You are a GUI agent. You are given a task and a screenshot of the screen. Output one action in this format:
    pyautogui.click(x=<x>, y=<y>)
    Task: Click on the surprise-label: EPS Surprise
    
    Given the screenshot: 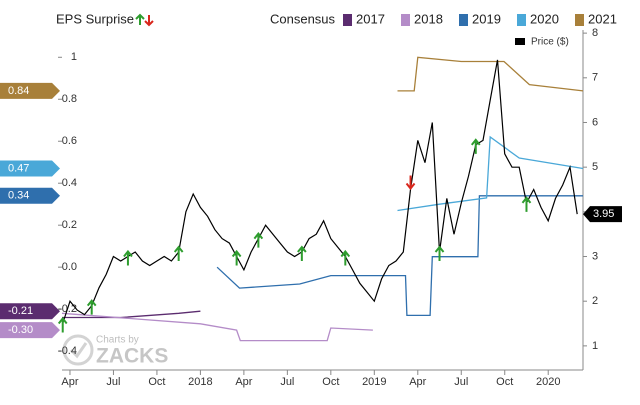 What is the action you would take?
    pyautogui.click(x=95, y=18)
    